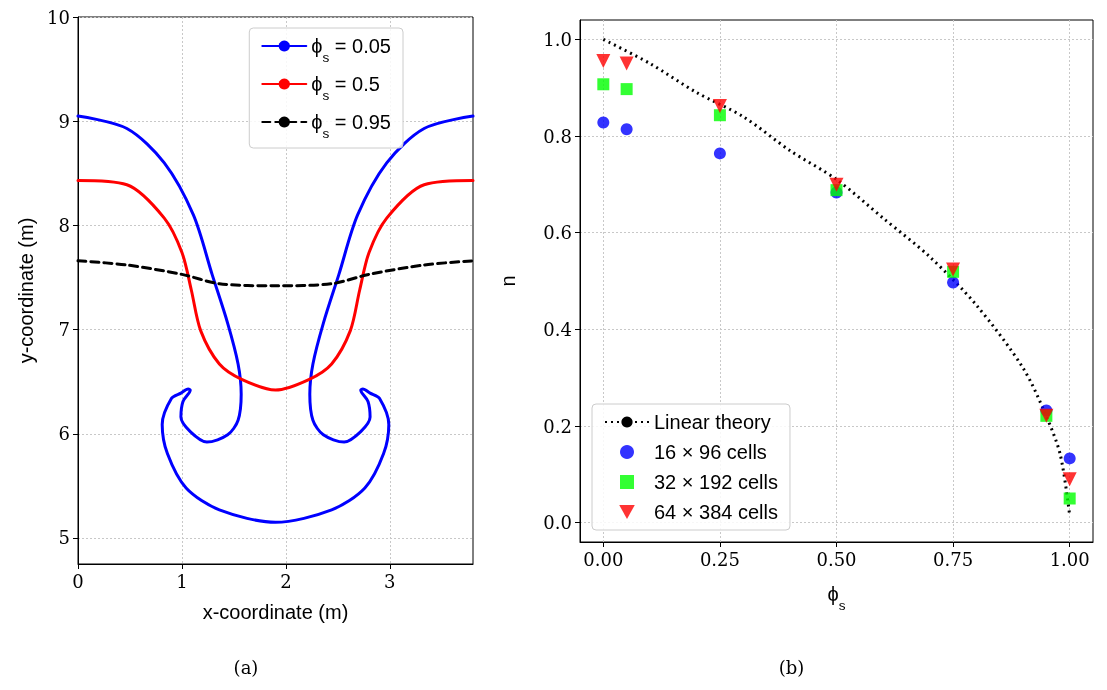 The image size is (1107, 690). I want to click on y-tick-label: 0.2, so click(557, 426).